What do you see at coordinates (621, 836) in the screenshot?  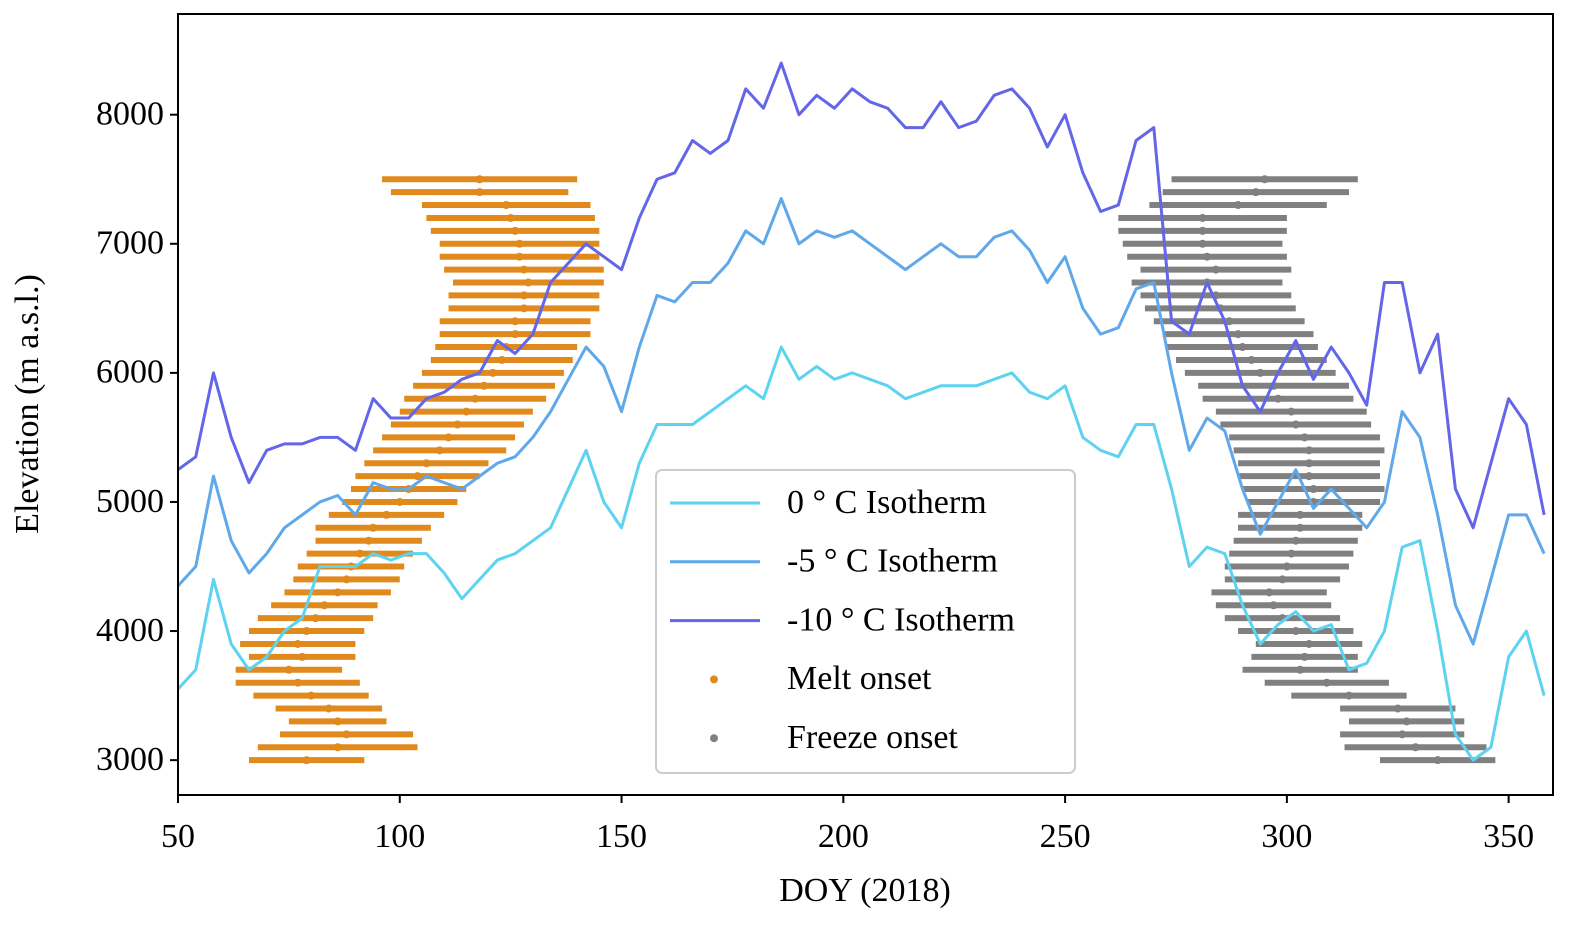 I see `x-tick-label: 150` at bounding box center [621, 836].